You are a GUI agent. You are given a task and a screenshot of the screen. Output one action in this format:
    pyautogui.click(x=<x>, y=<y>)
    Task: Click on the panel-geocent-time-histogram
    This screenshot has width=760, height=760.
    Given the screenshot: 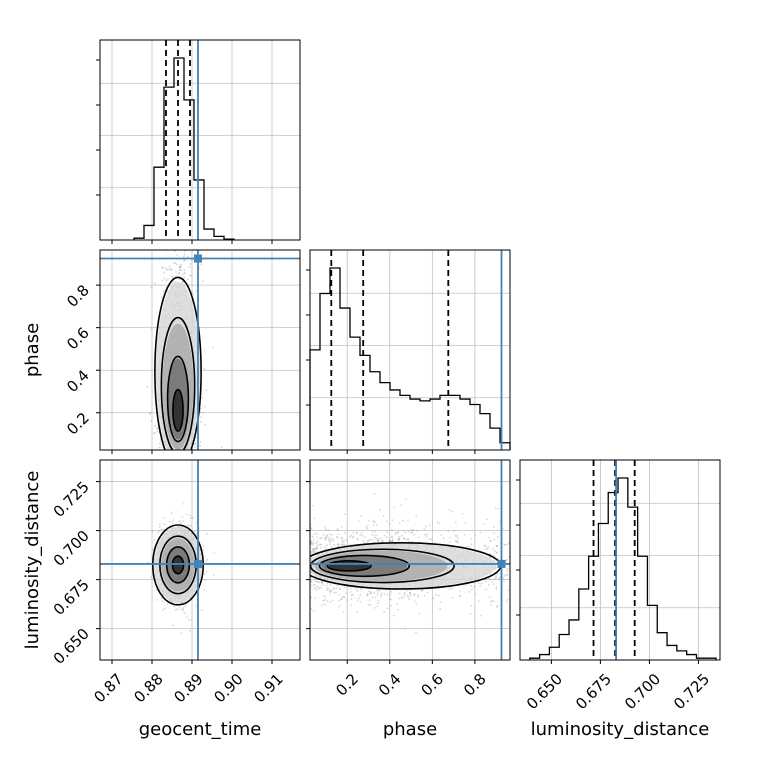 What is the action you would take?
    pyautogui.click(x=198, y=141)
    